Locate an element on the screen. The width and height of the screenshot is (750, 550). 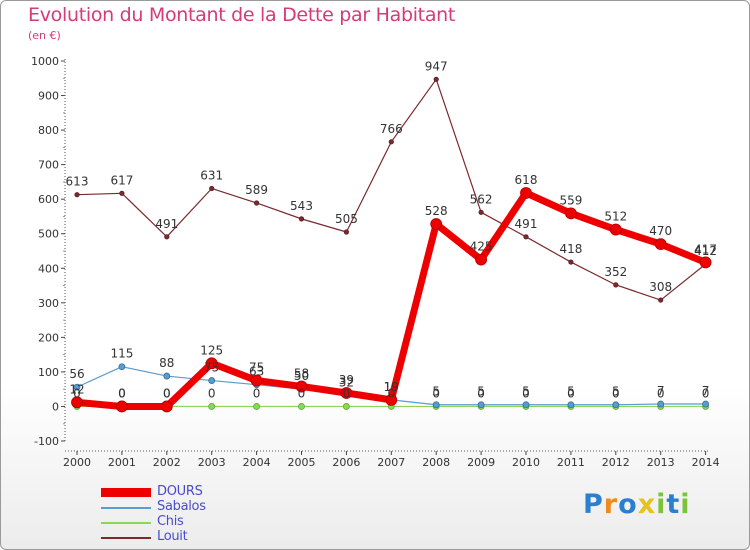
x-tick-label: 2010 is located at coordinates (526, 462).